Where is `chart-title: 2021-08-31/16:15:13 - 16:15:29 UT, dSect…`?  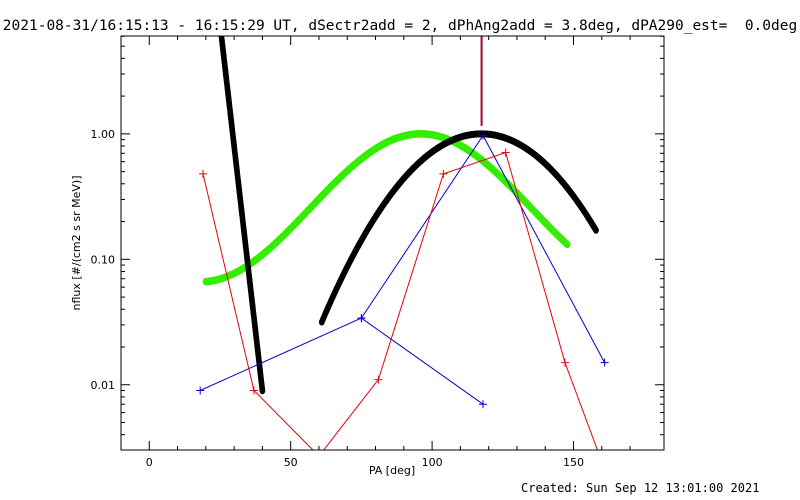 chart-title: 2021-08-31/16:15:13 - 16:15:29 UT, dSect… is located at coordinates (400, 26).